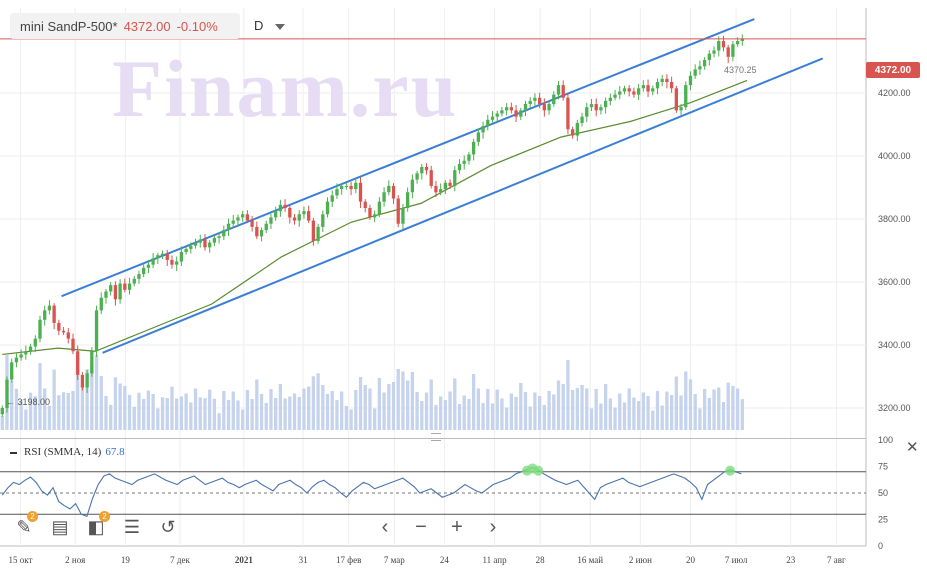  Describe the element at coordinates (421, 527) in the screenshot. I see `zoom-out-button: −` at that location.